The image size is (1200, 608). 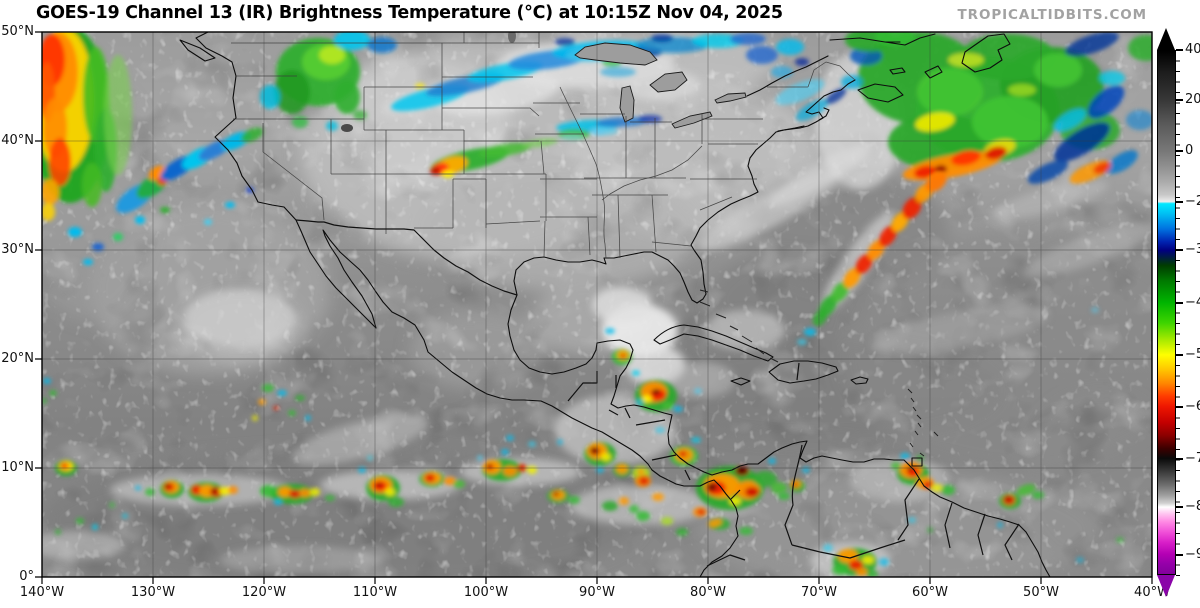 What do you see at coordinates (1152, 592) in the screenshot?
I see `lon-label-40w: 40°W` at bounding box center [1152, 592].